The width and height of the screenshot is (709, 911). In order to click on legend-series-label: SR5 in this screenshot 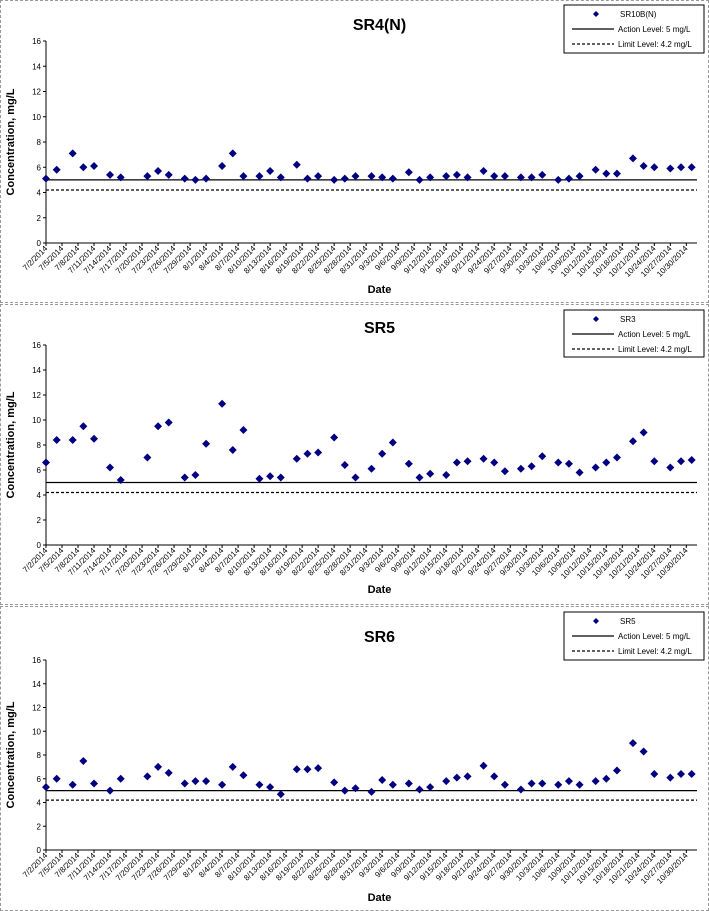, I will do `click(628, 621)`.